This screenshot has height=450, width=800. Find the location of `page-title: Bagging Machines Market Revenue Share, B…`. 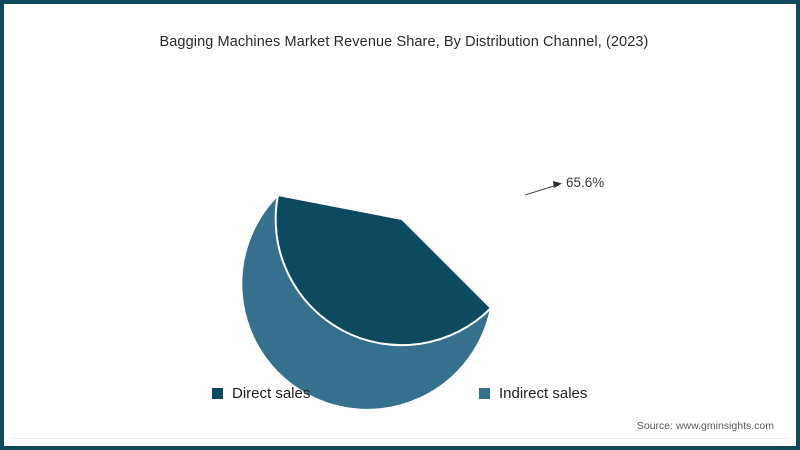

page-title: Bagging Machines Market Revenue Share, B… is located at coordinates (404, 42).